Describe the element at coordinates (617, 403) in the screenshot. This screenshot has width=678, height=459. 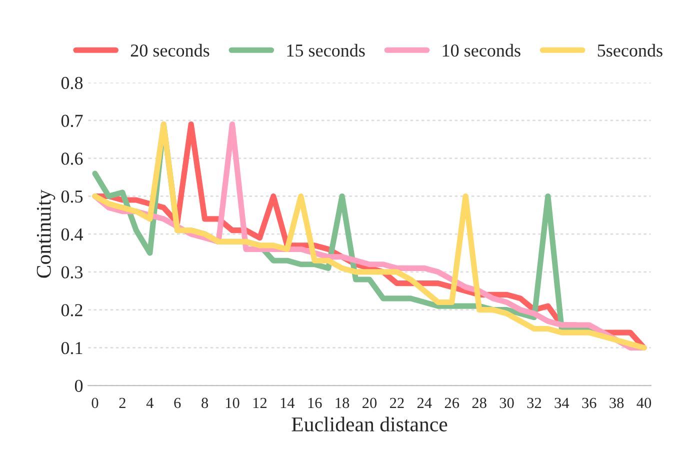
I see `x-tick-label: 38` at that location.